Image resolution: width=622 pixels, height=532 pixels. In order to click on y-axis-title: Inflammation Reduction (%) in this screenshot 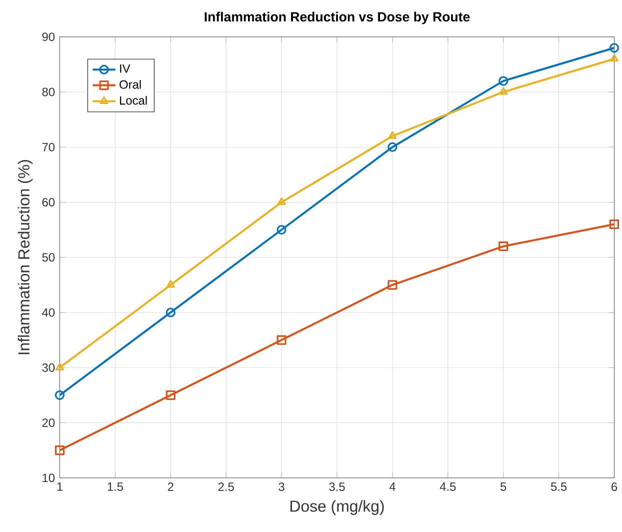, I will do `click(25, 257)`.